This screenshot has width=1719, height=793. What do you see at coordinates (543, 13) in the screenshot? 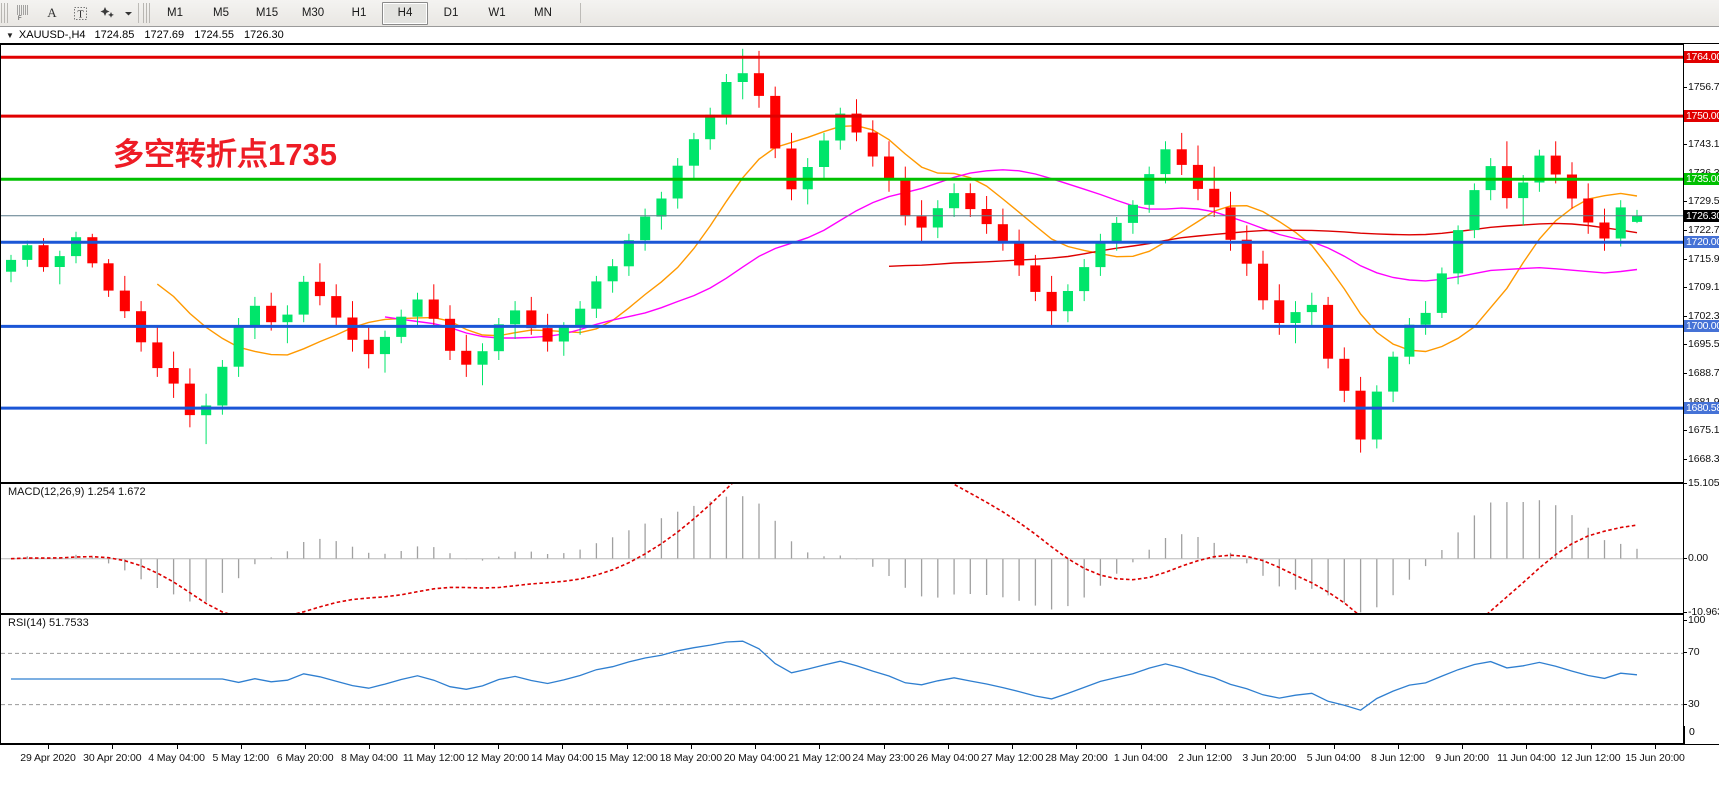
I see `period-button-mn: MN` at bounding box center [543, 13].